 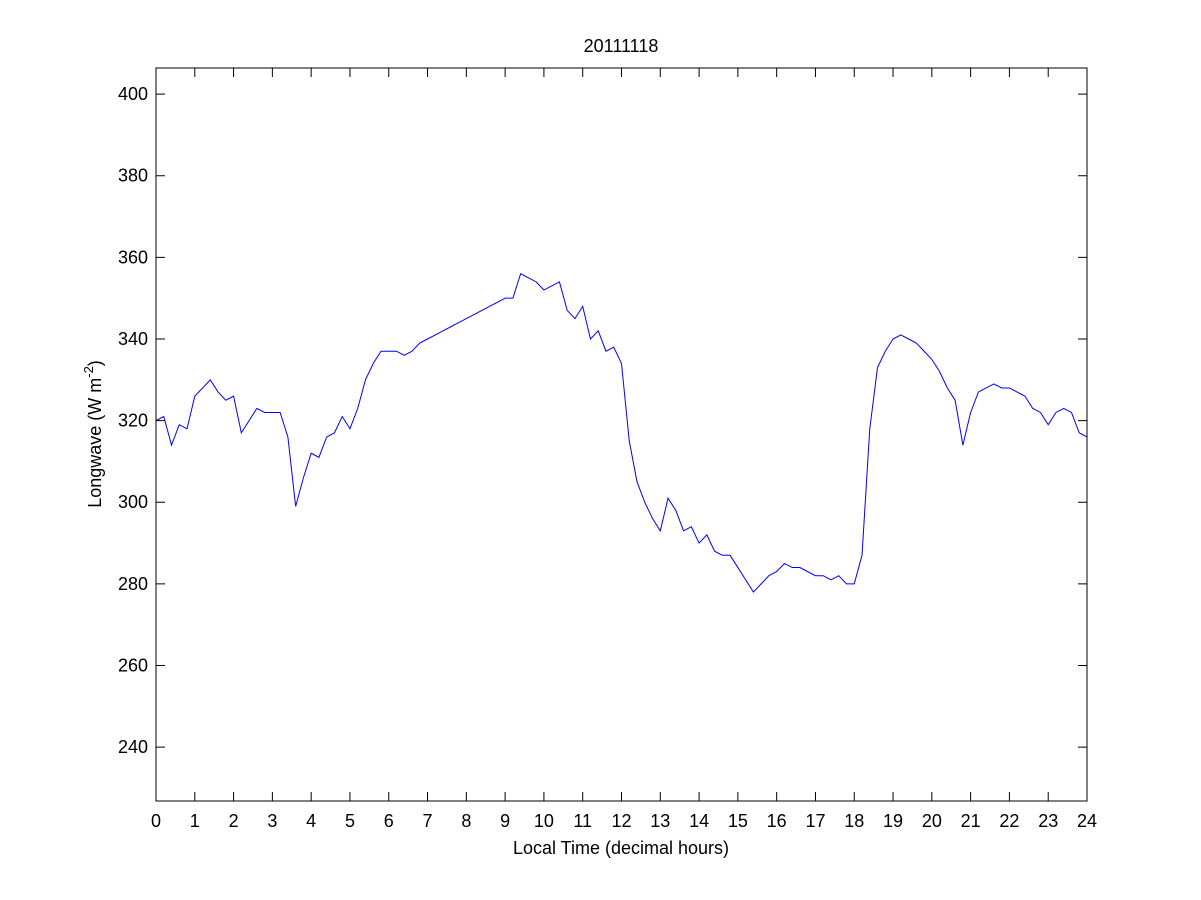 What do you see at coordinates (1048, 821) in the screenshot?
I see `x-tick-label: 23` at bounding box center [1048, 821].